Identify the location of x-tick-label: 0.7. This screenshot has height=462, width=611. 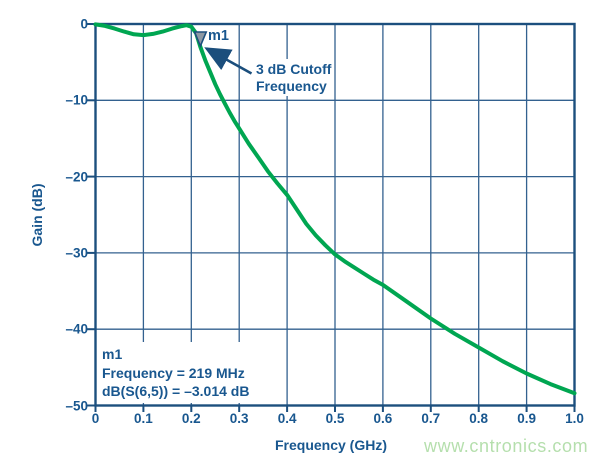
(431, 418).